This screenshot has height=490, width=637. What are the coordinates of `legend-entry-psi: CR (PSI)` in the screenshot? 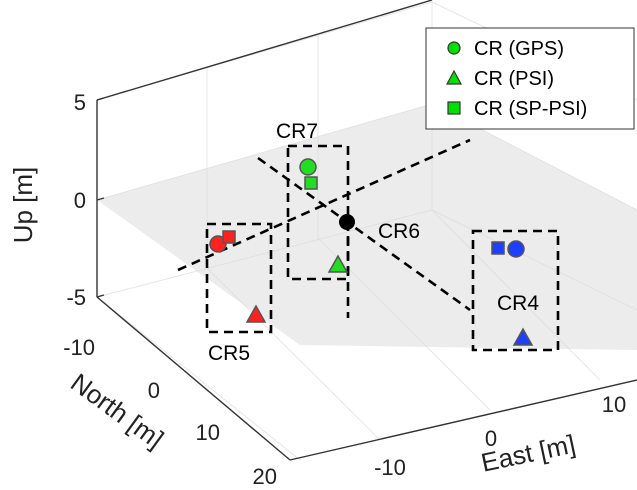 It's located at (514, 79).